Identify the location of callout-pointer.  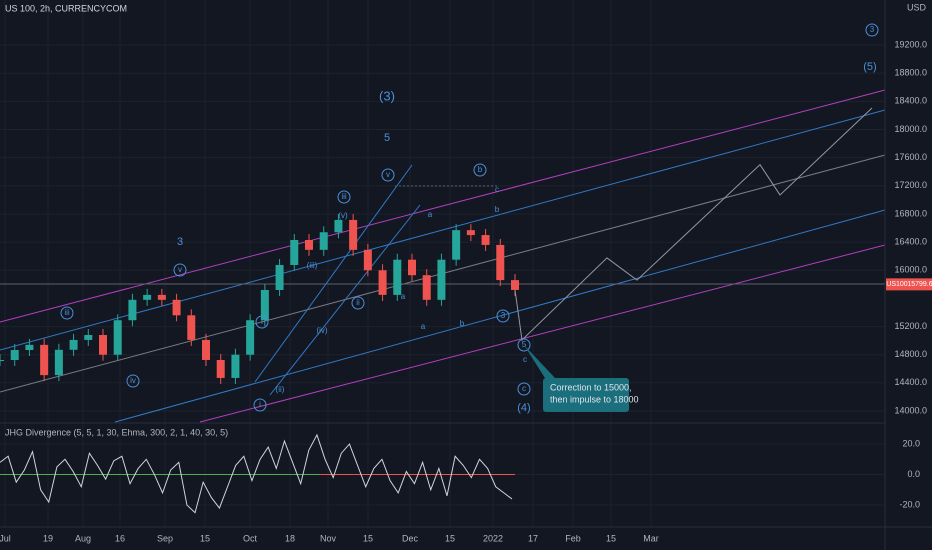
(539, 361).